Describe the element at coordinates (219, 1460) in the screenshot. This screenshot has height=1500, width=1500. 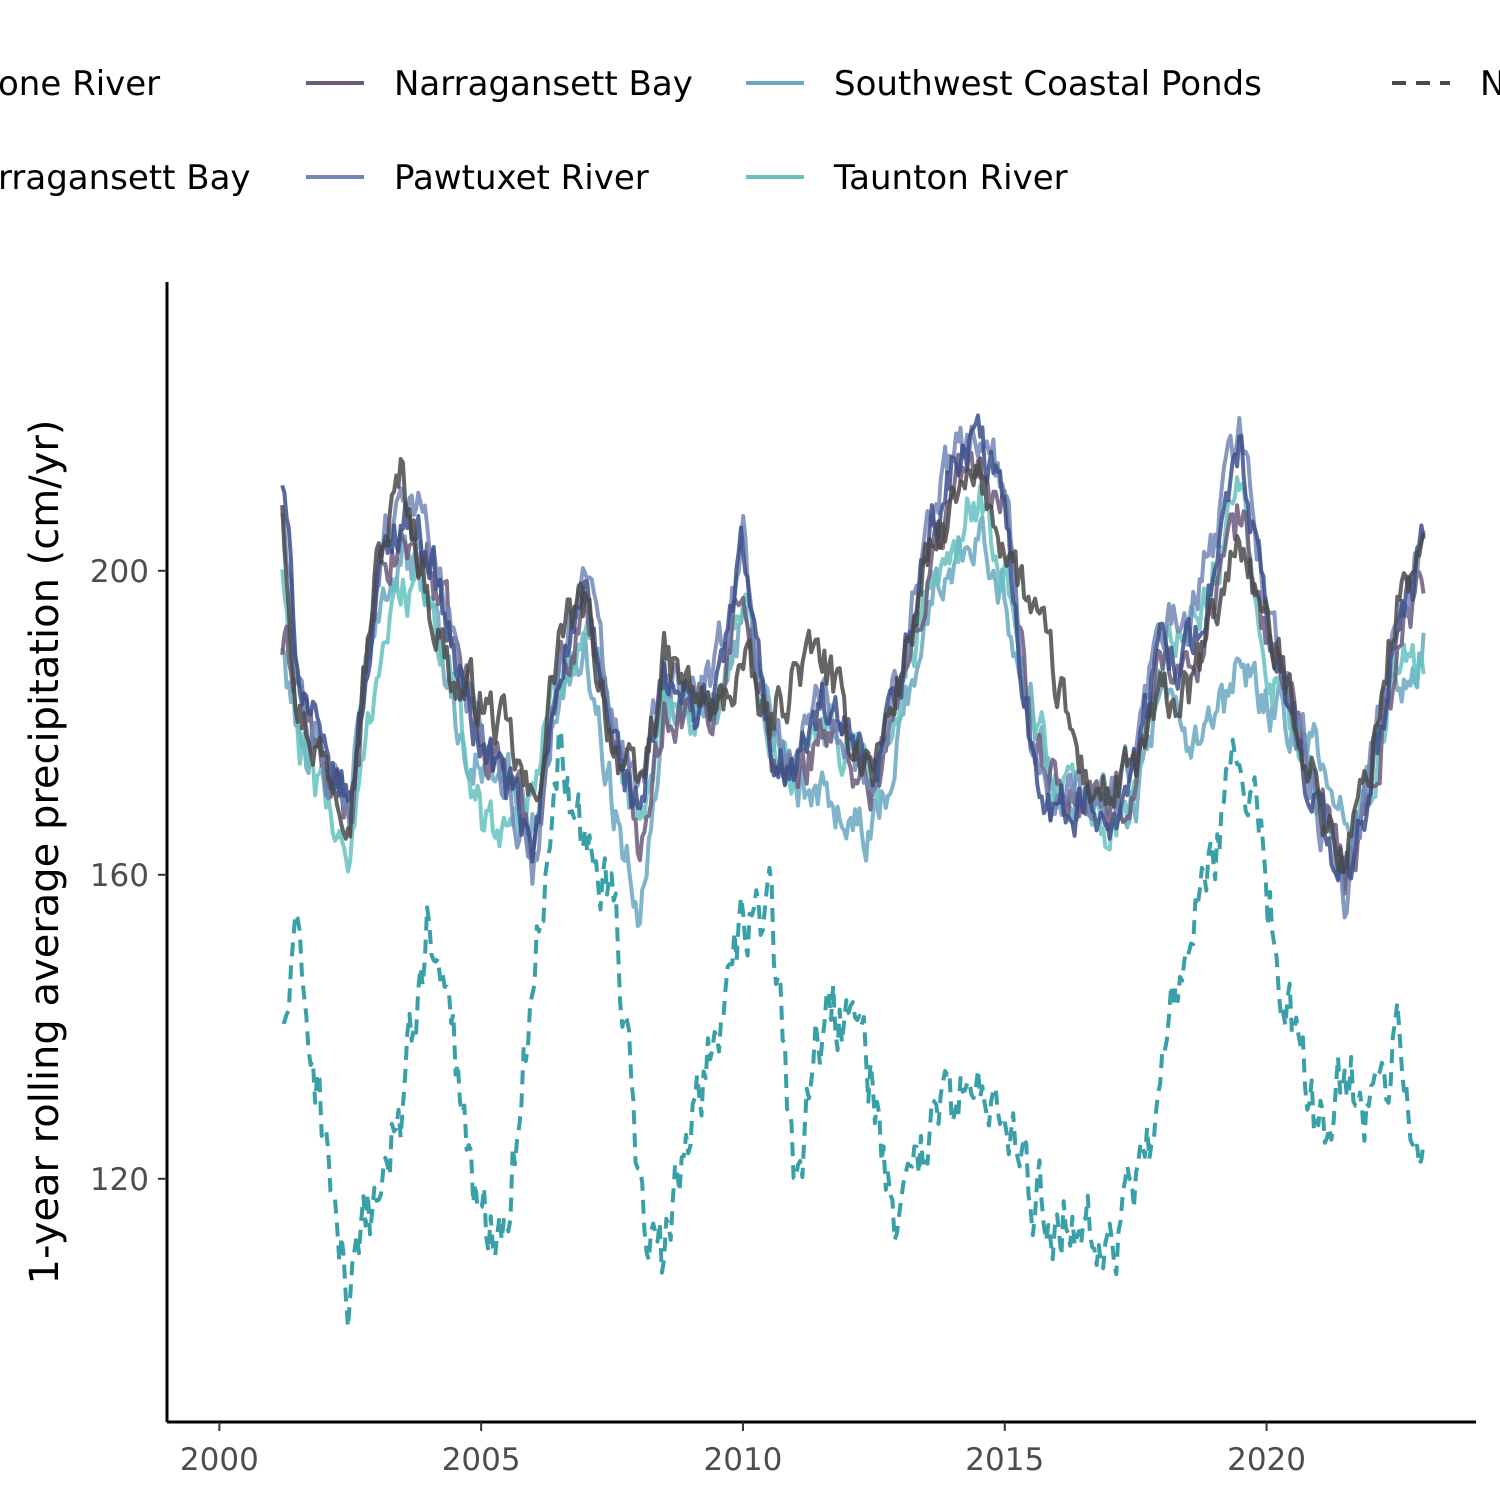
I see `x-tick-label: 2000` at that location.